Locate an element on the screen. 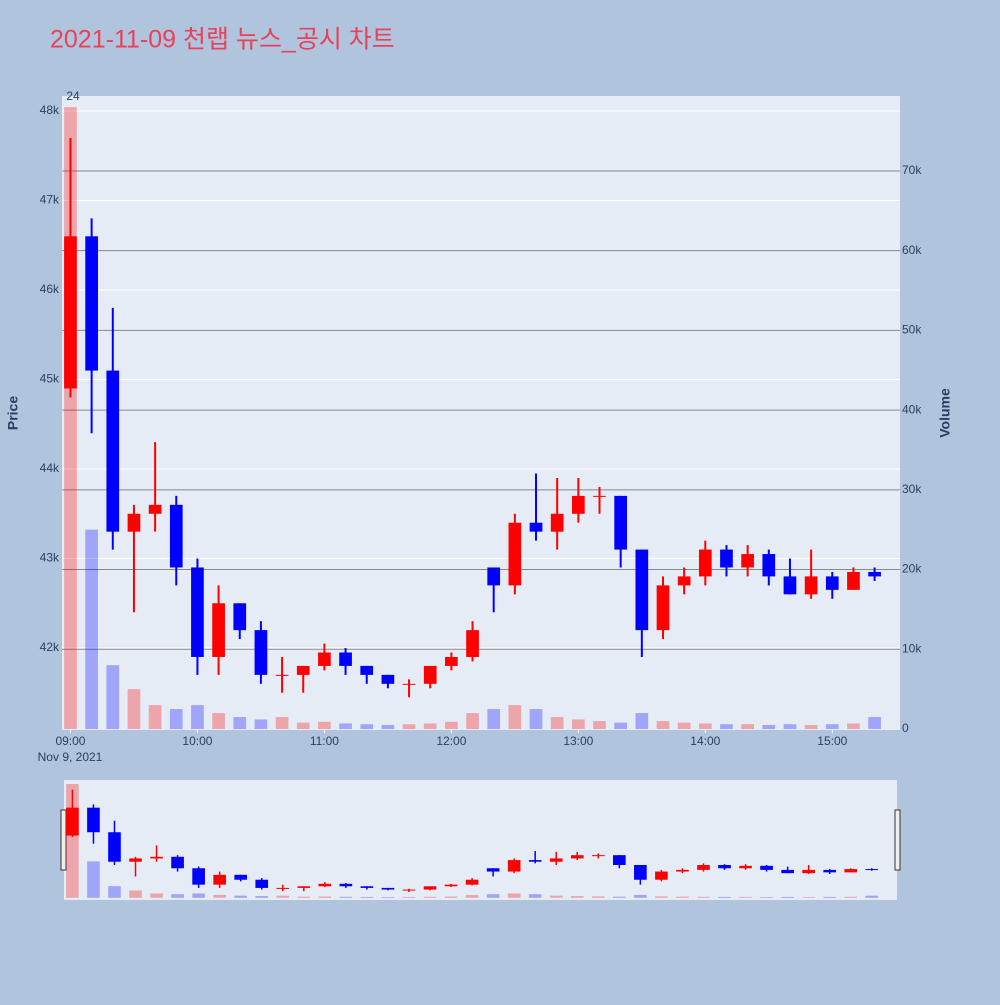 The image size is (1000, 1005). x-tick-label: 10:00 is located at coordinates (197, 741).